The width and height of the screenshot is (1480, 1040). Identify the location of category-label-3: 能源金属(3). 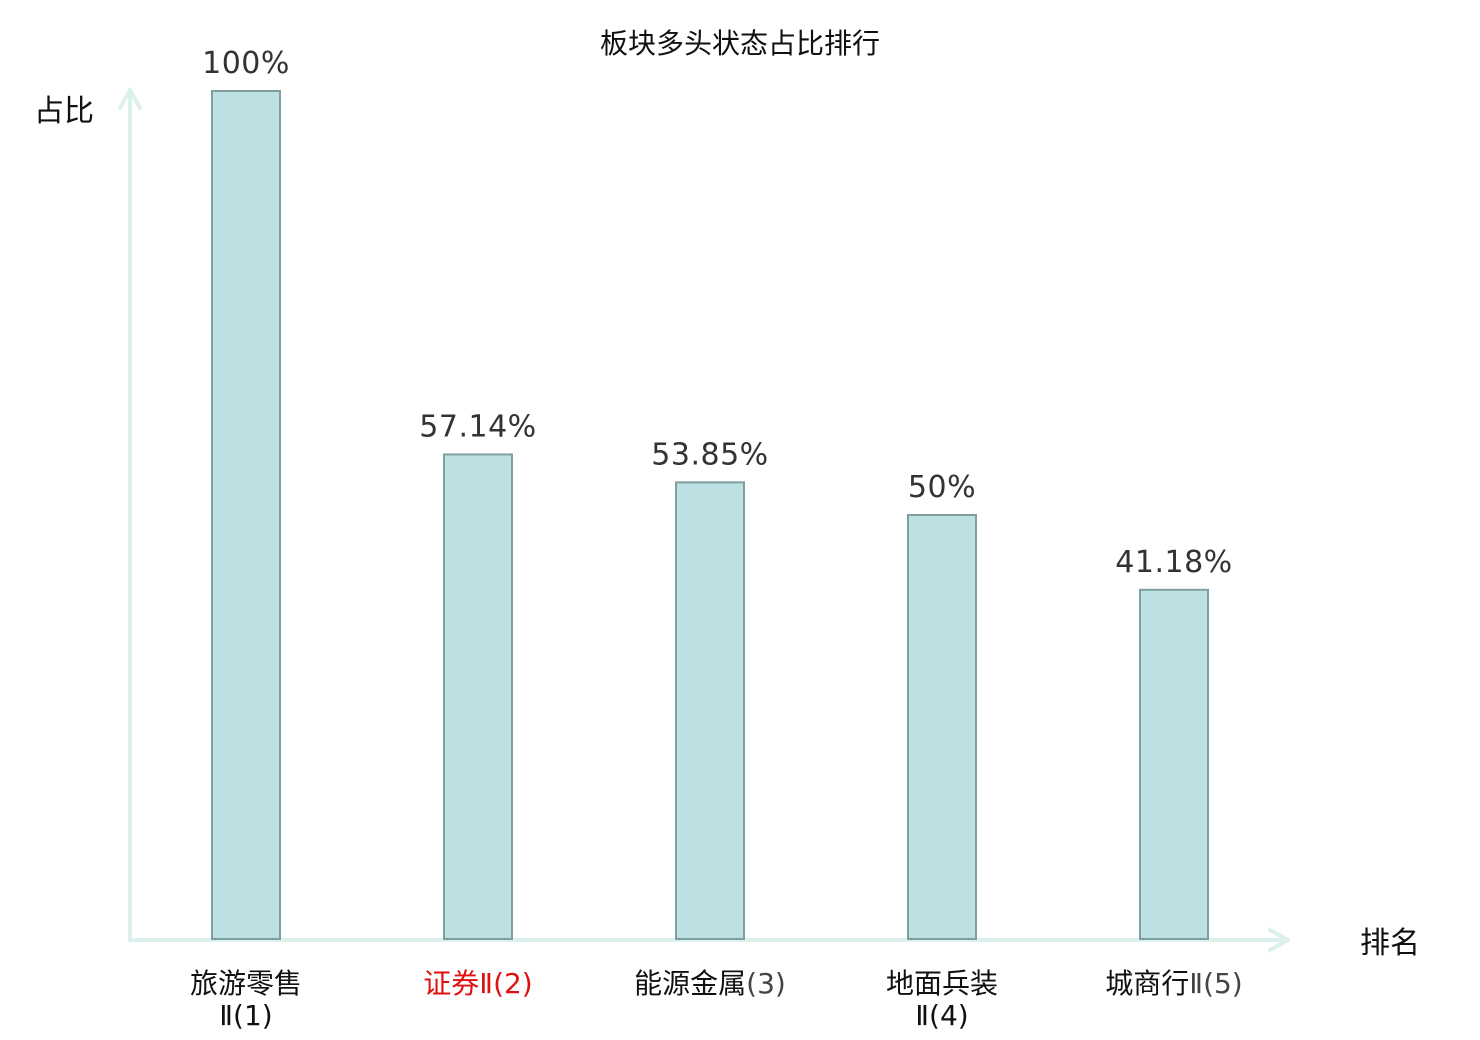
(710, 983).